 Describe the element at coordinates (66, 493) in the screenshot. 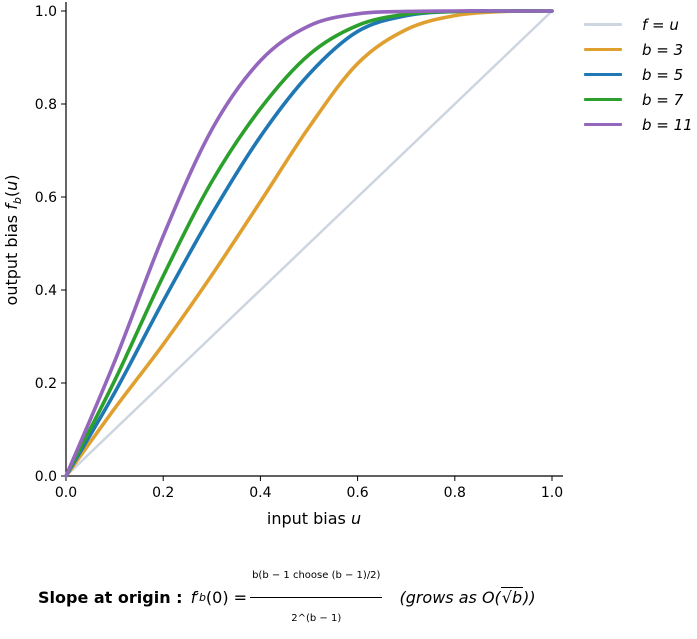

I see `x-tick-label: 0.0` at that location.